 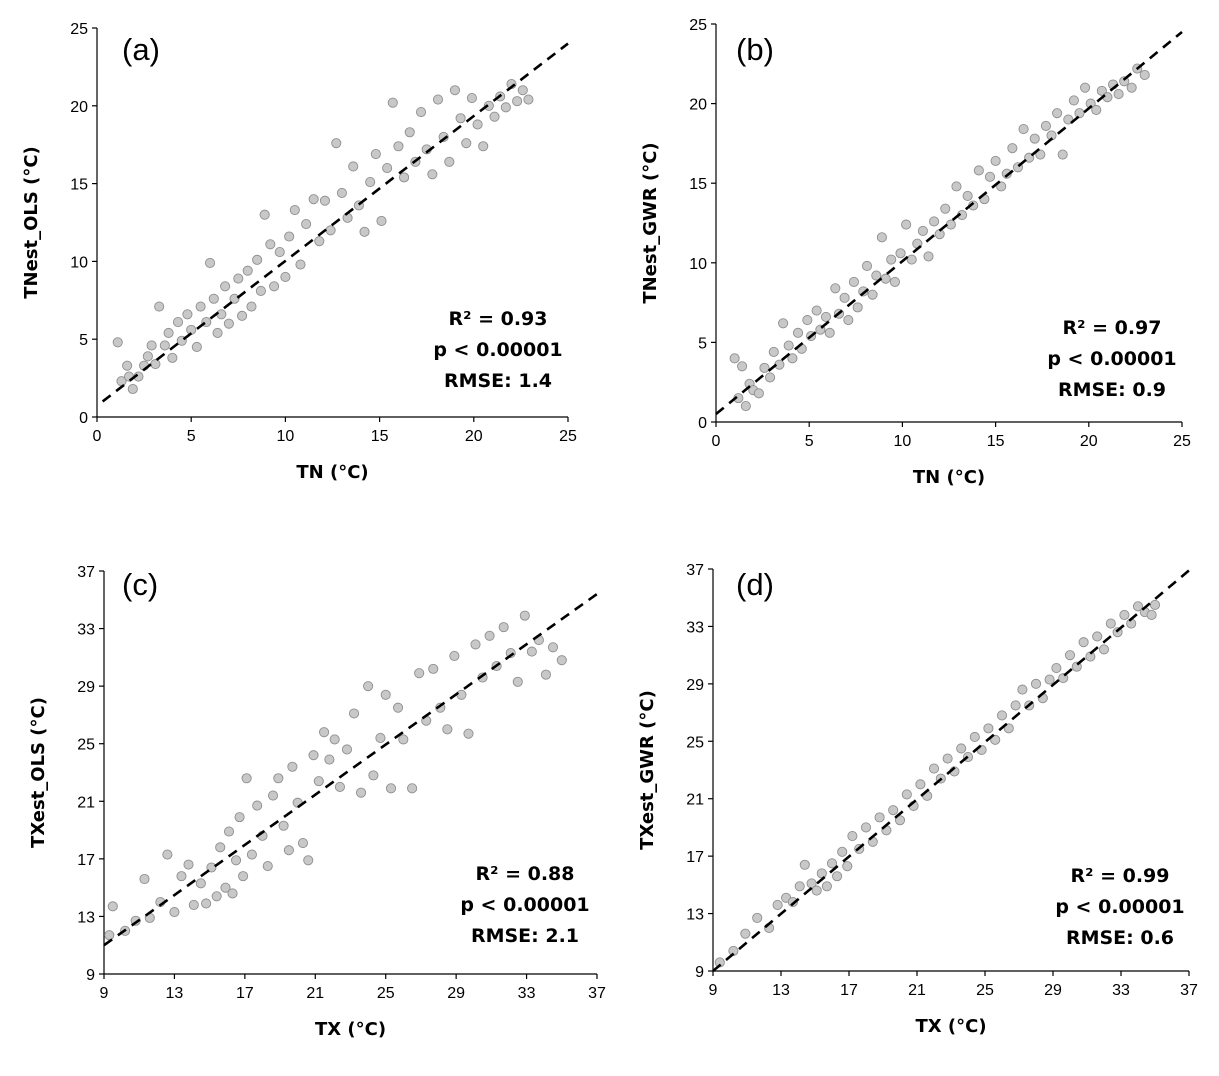 I want to click on stats-line: R² = 0.93, so click(x=498, y=319).